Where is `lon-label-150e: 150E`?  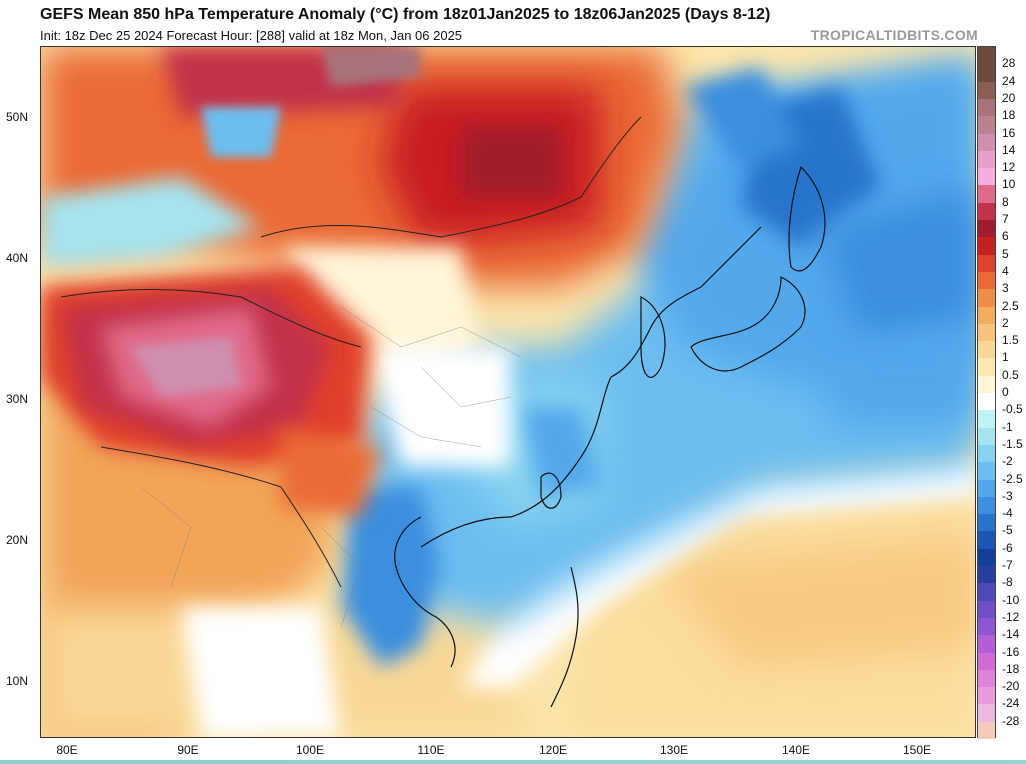 lon-label-150e: 150E is located at coordinates (917, 750).